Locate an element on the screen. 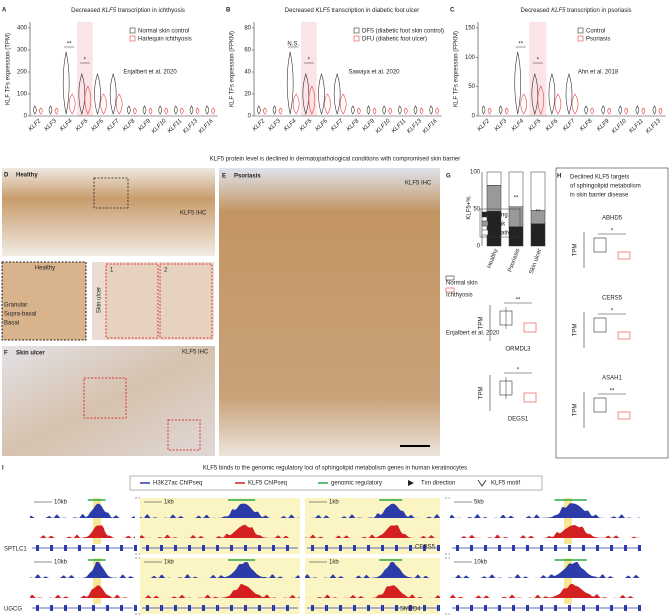  x-tick-label: KLF10 is located at coordinates (619, 126).